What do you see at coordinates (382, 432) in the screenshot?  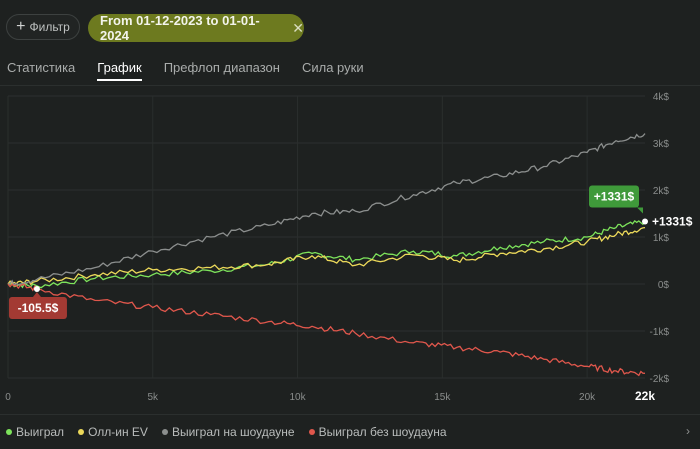 I see `legend-label: Выиграл без шоудауна` at bounding box center [382, 432].